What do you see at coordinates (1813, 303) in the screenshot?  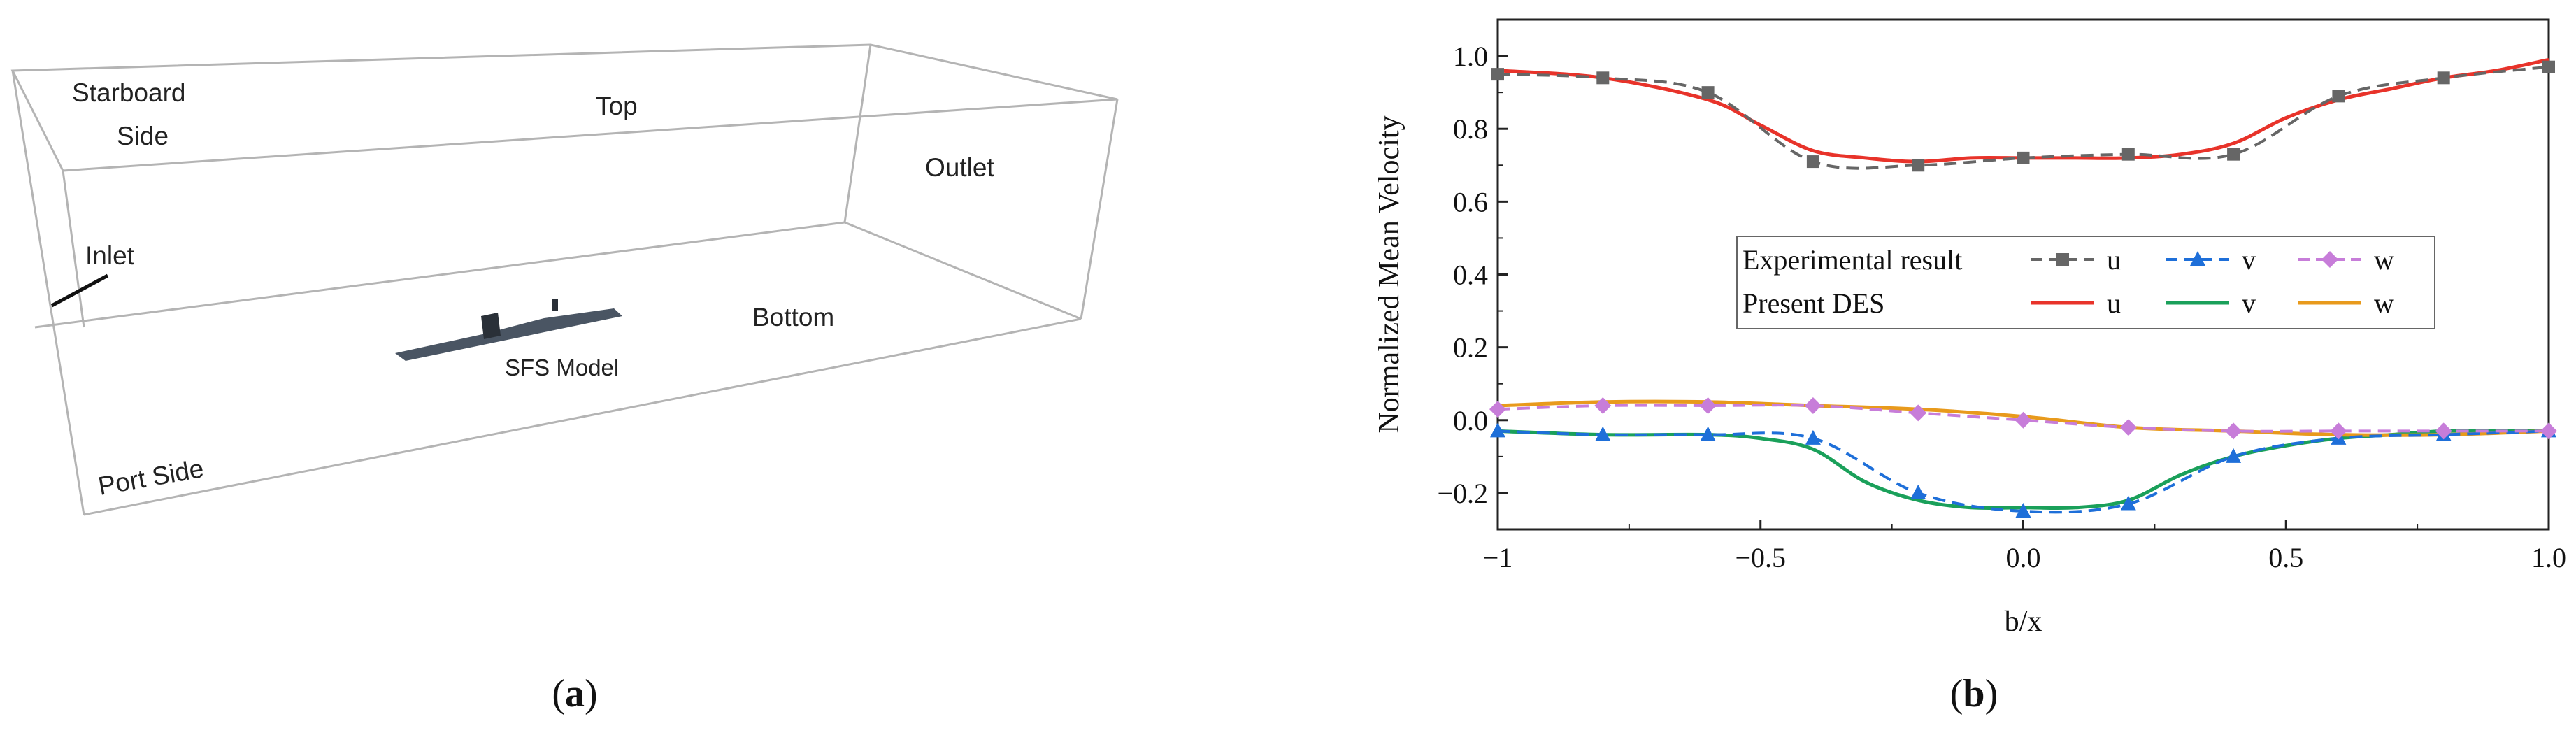 I see `legend-present-label: Present DES` at bounding box center [1813, 303].